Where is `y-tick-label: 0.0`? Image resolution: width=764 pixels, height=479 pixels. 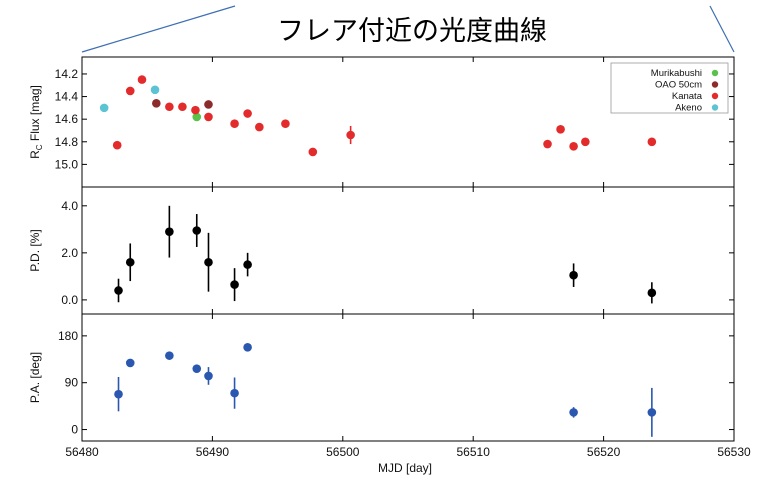
y-tick-label: 0.0 is located at coordinates (69, 300).